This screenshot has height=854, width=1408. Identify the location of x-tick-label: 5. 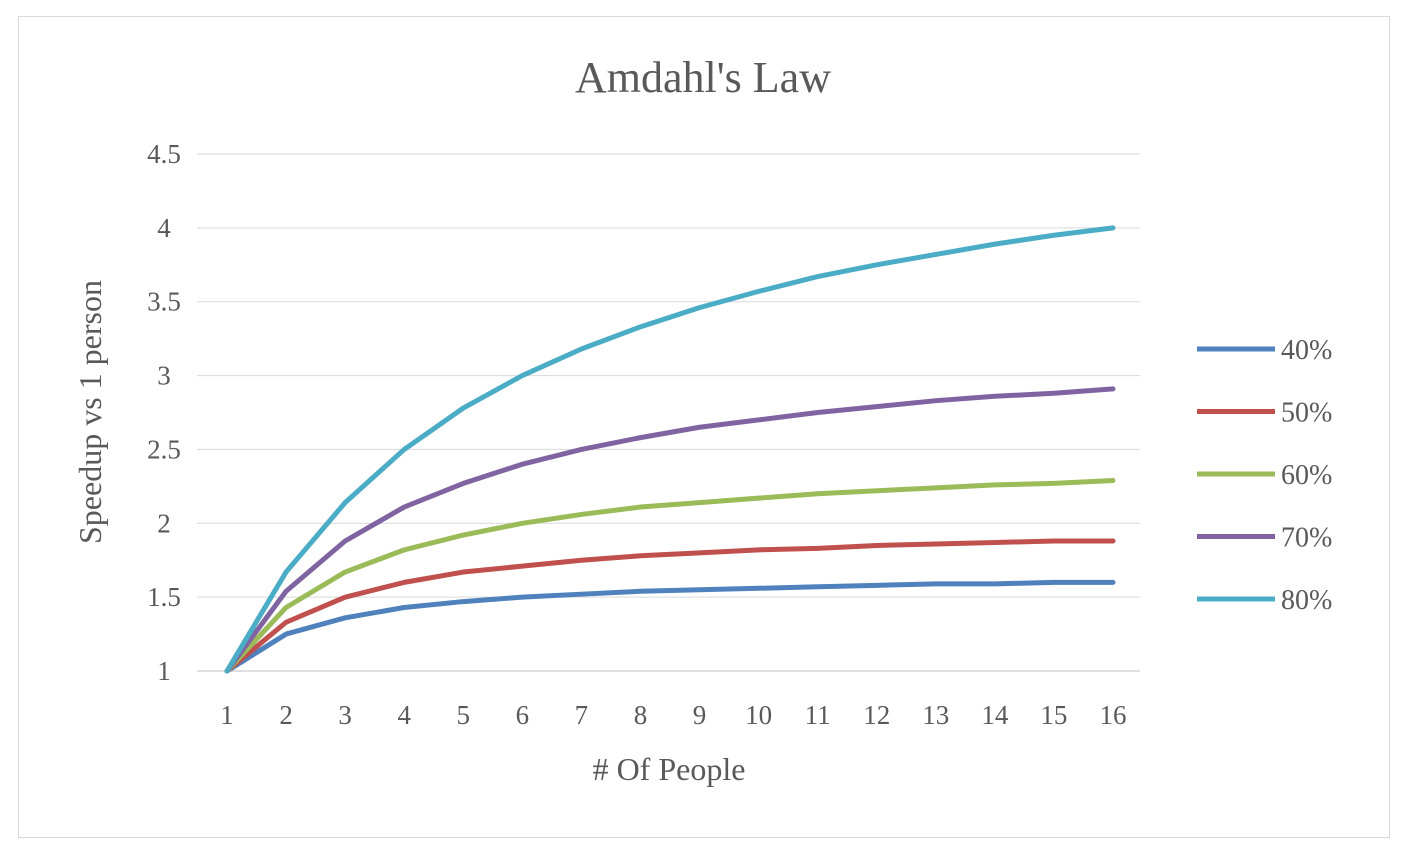
(464, 715).